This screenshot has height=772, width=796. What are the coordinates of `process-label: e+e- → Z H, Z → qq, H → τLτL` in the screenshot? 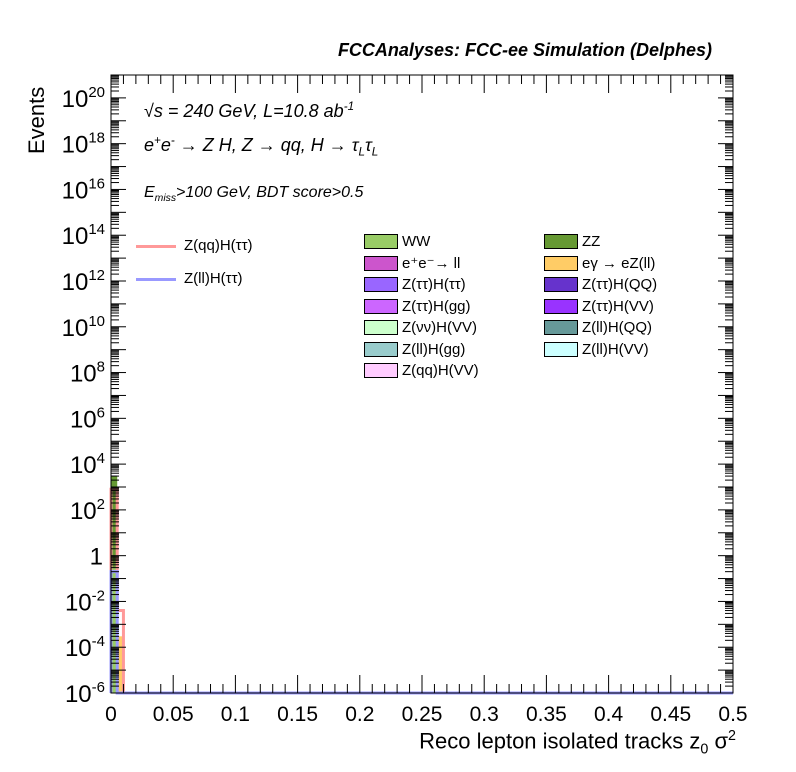 It's located at (261, 146).